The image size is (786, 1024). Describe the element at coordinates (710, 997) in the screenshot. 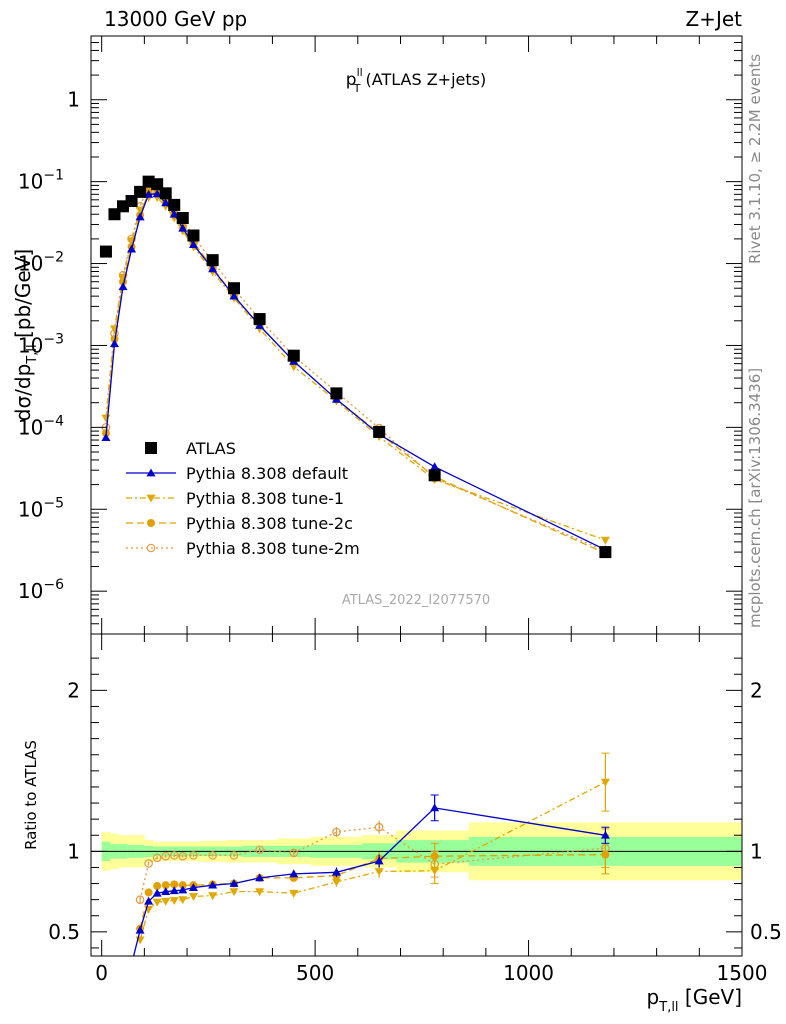

I see `x-axis-label-unit: [GeV]` at that location.